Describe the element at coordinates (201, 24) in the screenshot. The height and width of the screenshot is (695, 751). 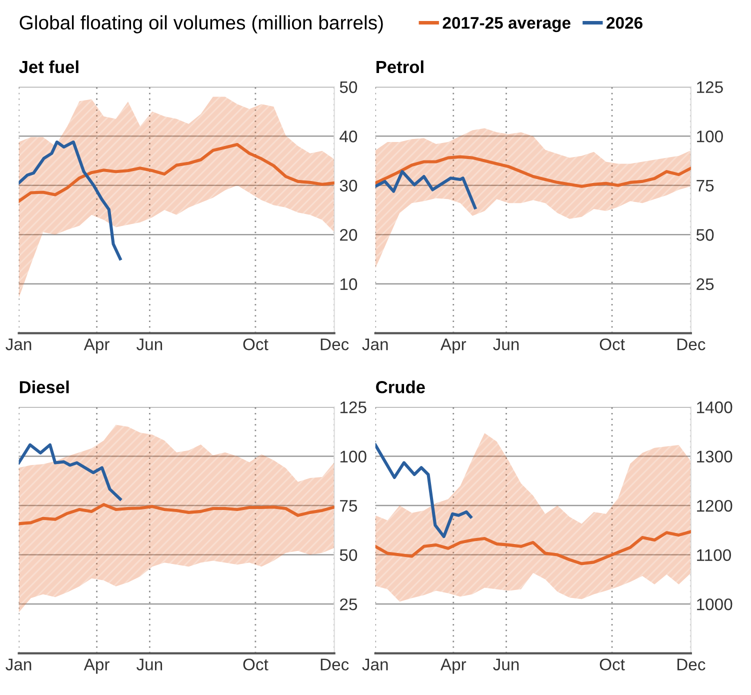
I see `text: Global floating oil volumes (million barrels)` at that location.